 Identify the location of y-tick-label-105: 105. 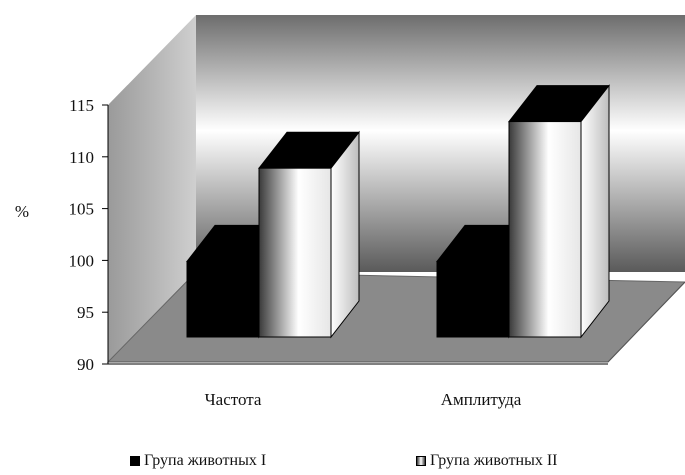
(82, 209).